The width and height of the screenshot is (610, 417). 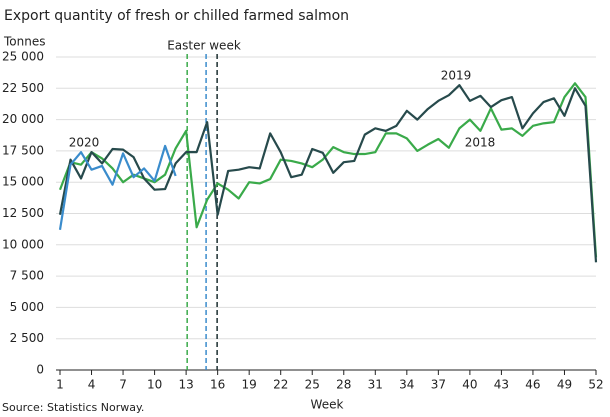 I want to click on x-tick-label: 37, so click(x=438, y=385).